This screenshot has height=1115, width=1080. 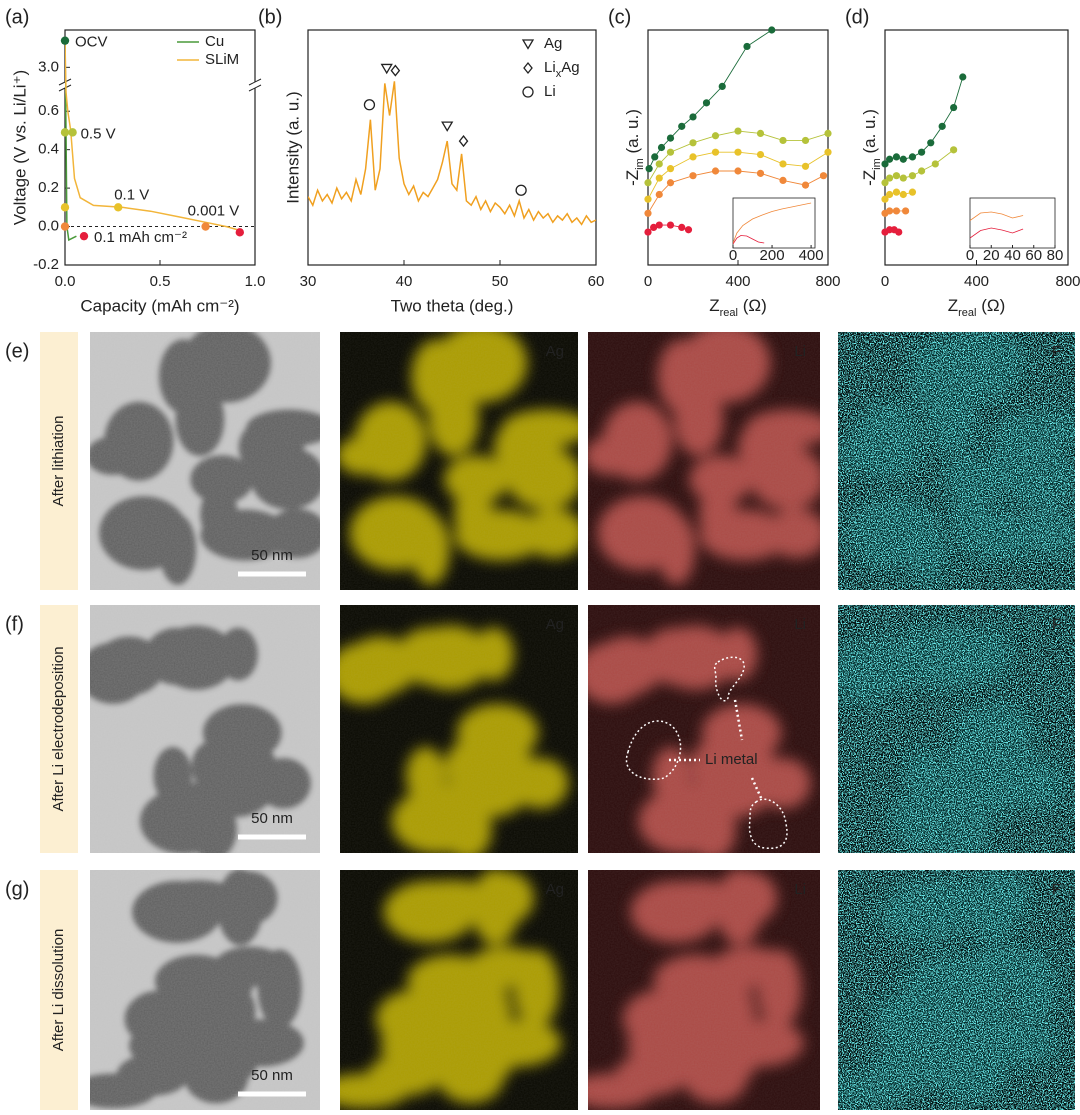 What do you see at coordinates (65, 281) in the screenshot?
I see `x-tick-label: 0.0` at bounding box center [65, 281].